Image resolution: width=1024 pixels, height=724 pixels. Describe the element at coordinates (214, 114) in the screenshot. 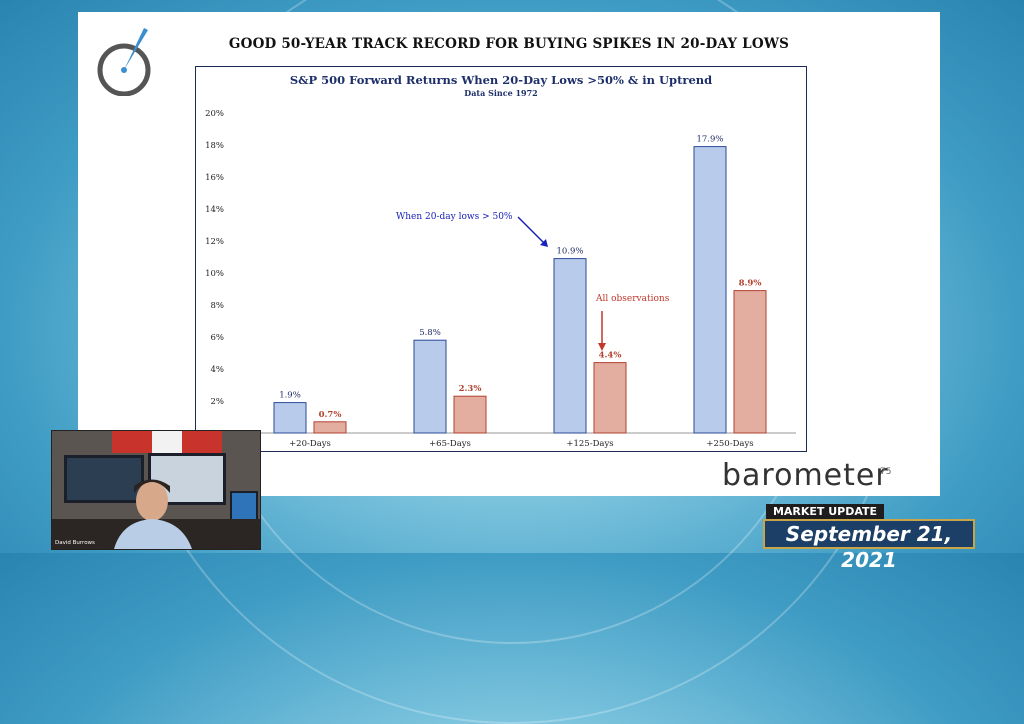

I see `y-tick-label: 20%` at that location.